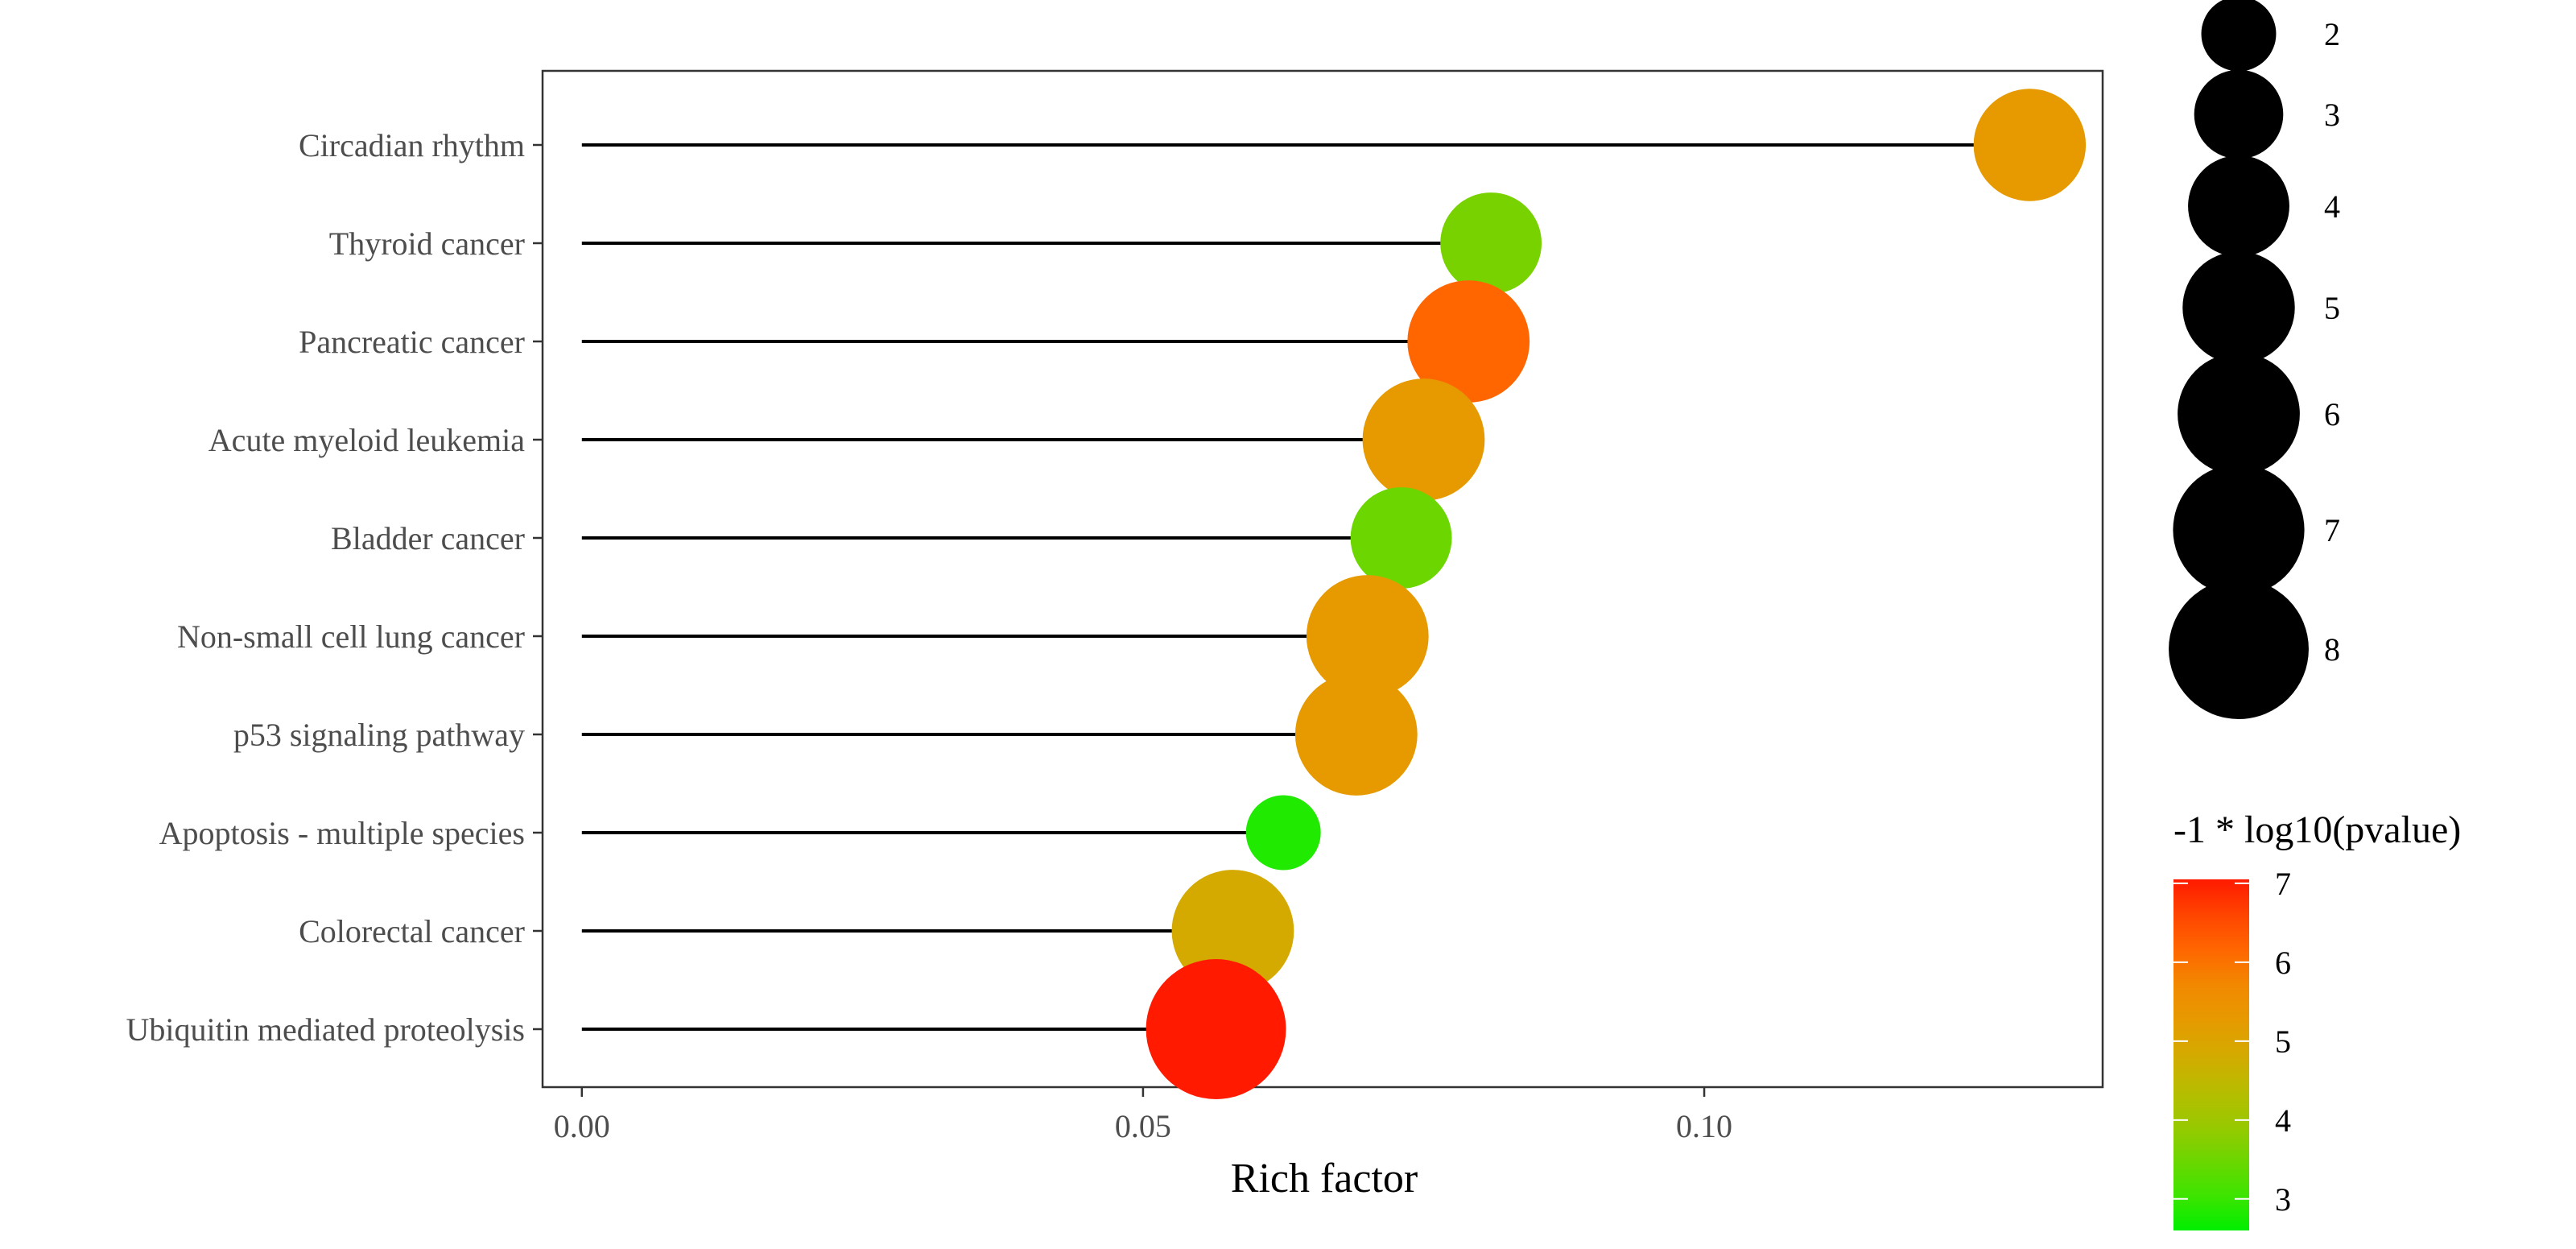 The width and height of the screenshot is (2576, 1249). What do you see at coordinates (2332, 206) in the screenshot?
I see `size-legend-label: 4` at bounding box center [2332, 206].